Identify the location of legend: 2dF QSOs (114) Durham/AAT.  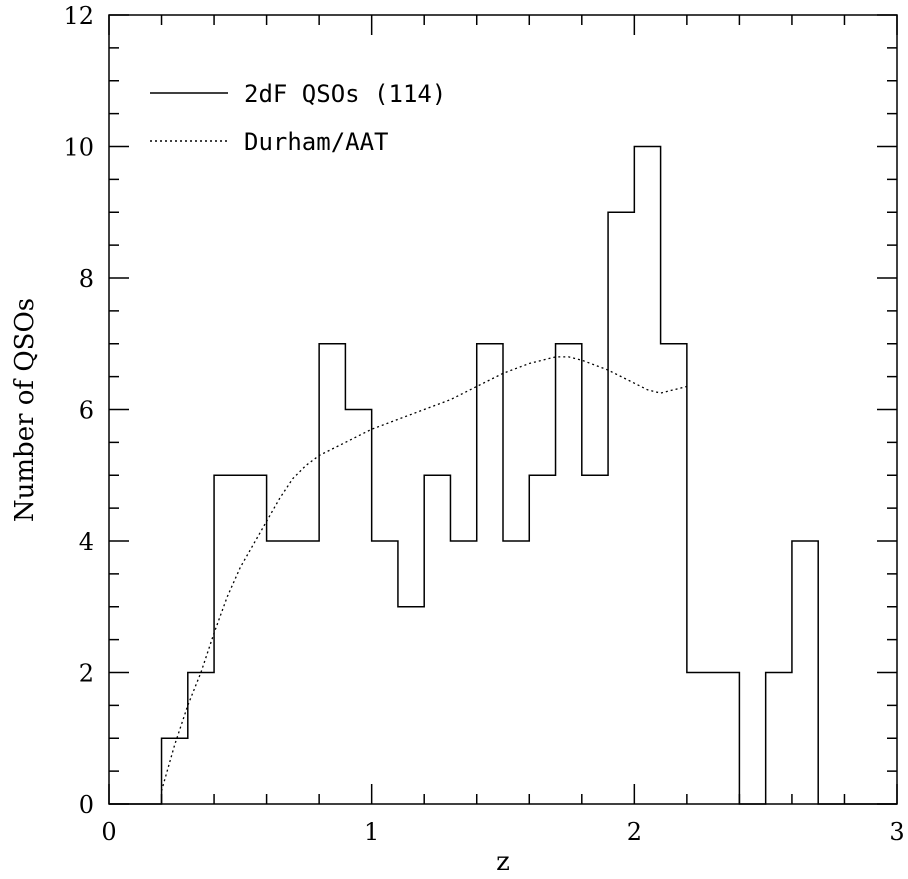
(298, 118).